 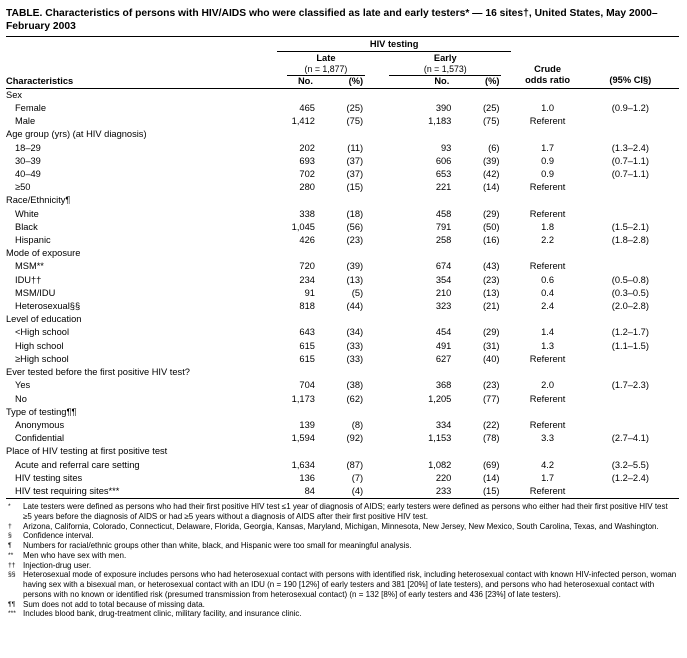 I want to click on early-no-cell: 491, so click(x=443, y=345).